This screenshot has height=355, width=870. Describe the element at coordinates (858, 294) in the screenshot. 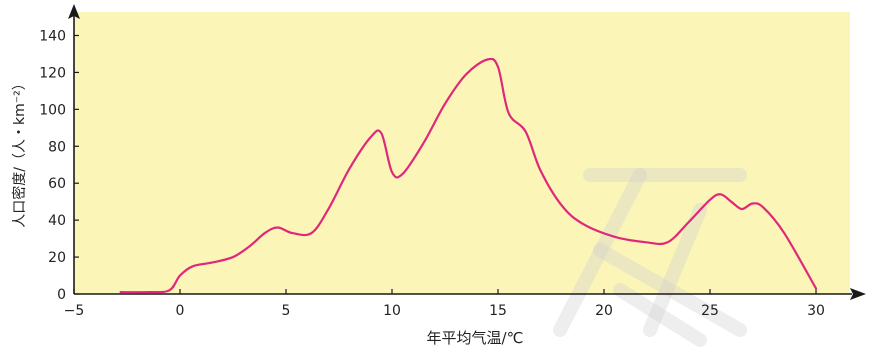

I see `x-axis-arrow` at that location.